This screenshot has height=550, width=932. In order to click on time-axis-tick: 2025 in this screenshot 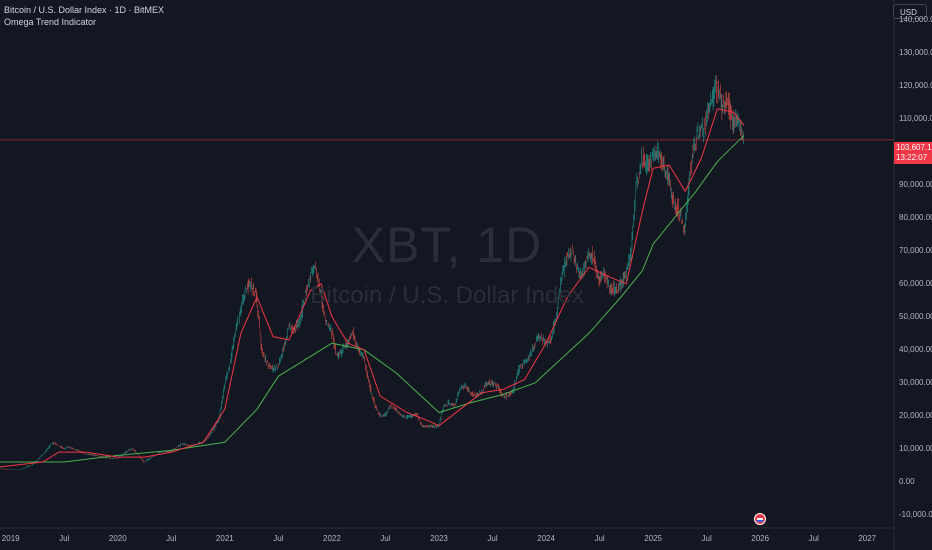, I will do `click(653, 538)`.